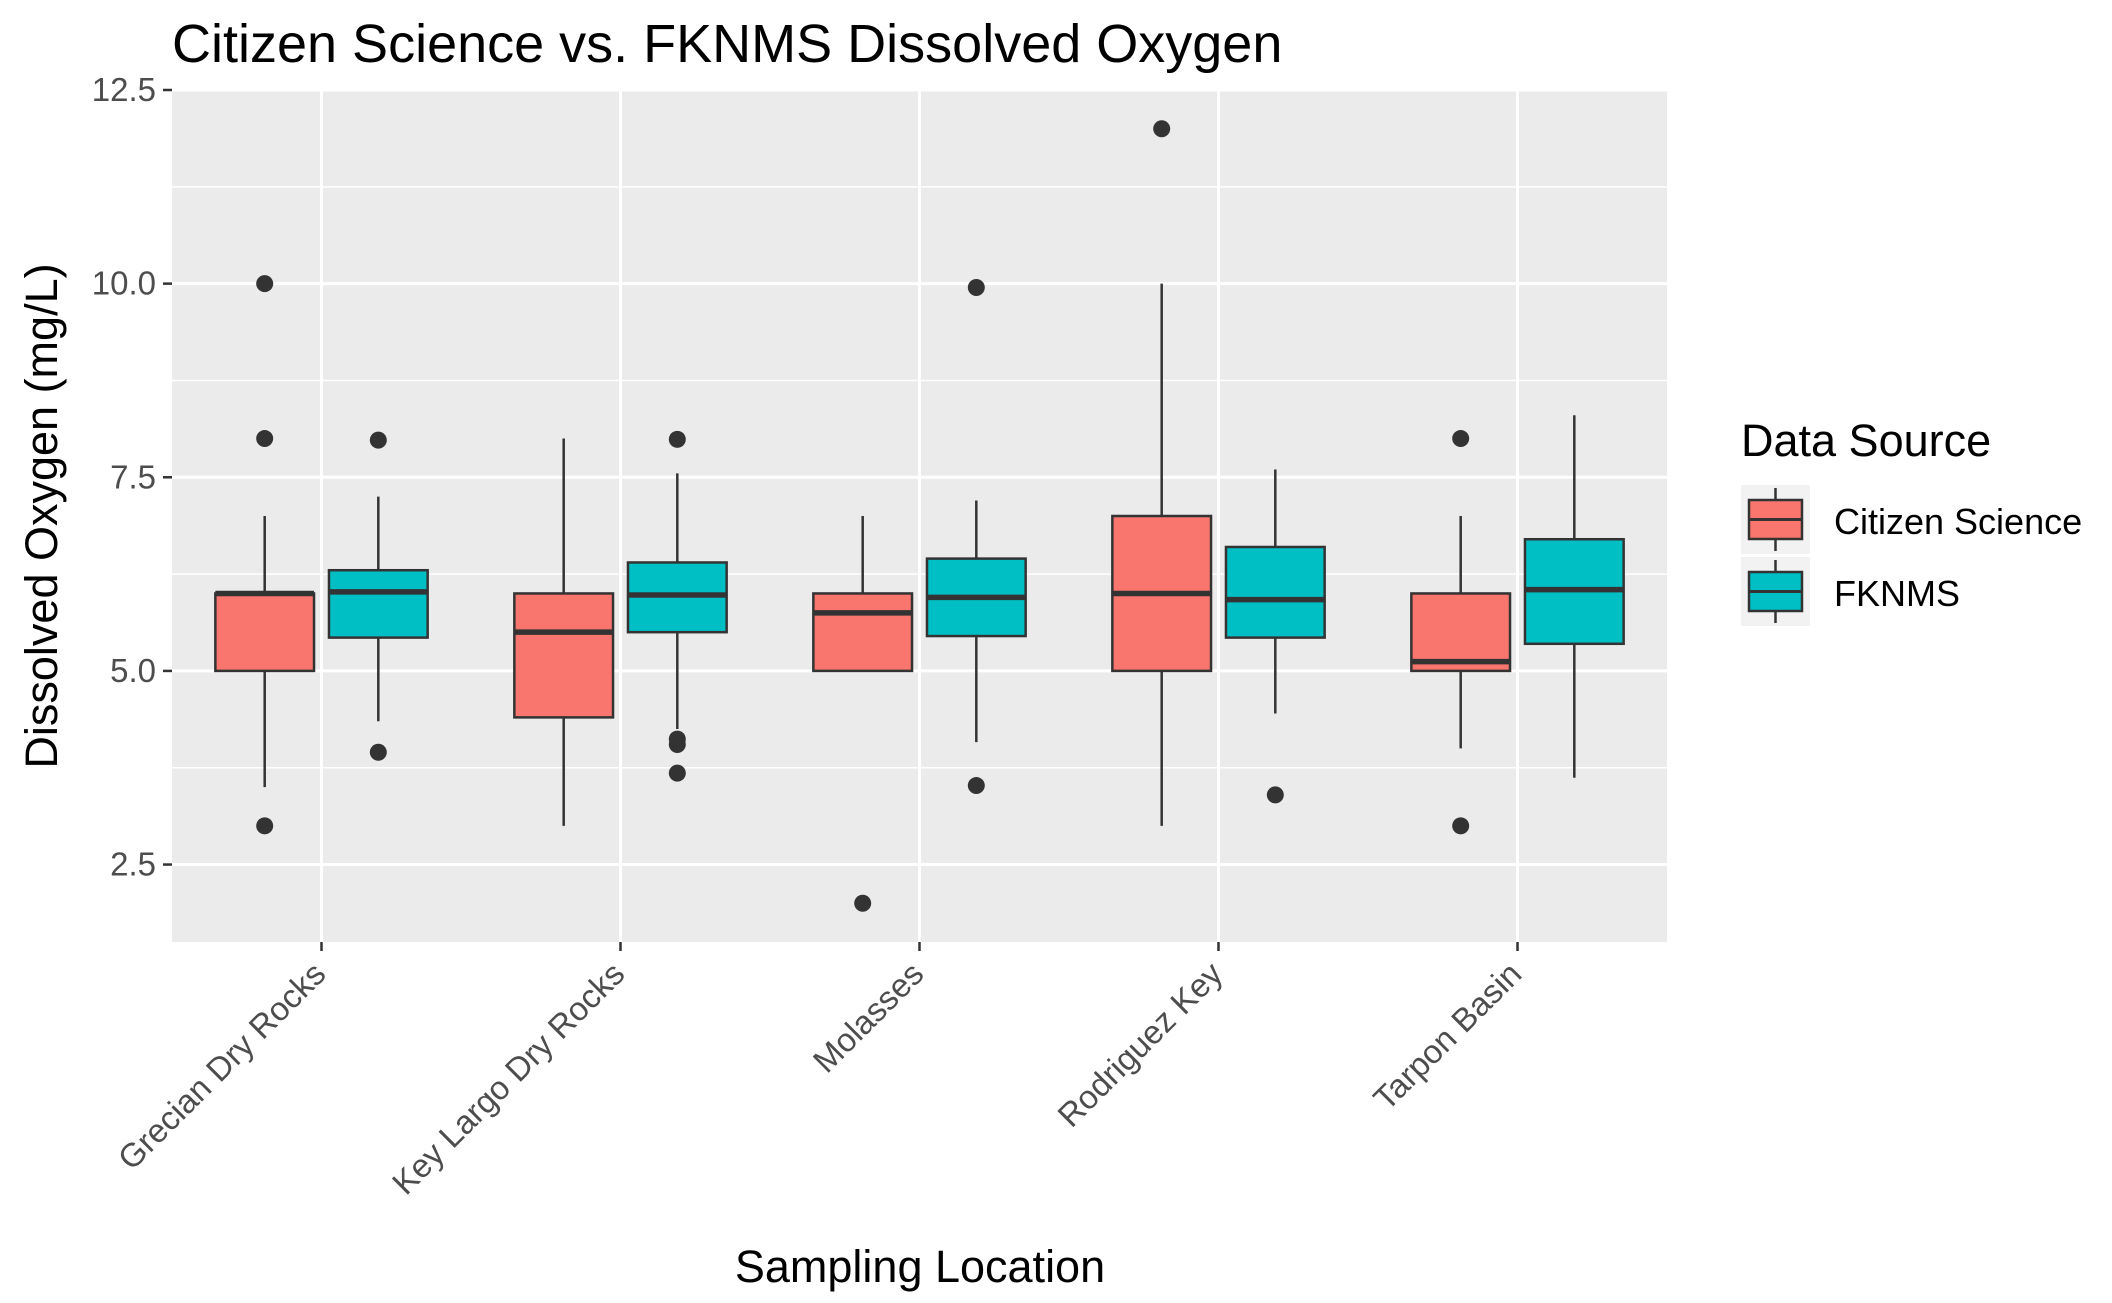 This screenshot has height=1303, width=2112. What do you see at coordinates (1775, 519) in the screenshot?
I see `legend-key-citizen-science` at bounding box center [1775, 519].